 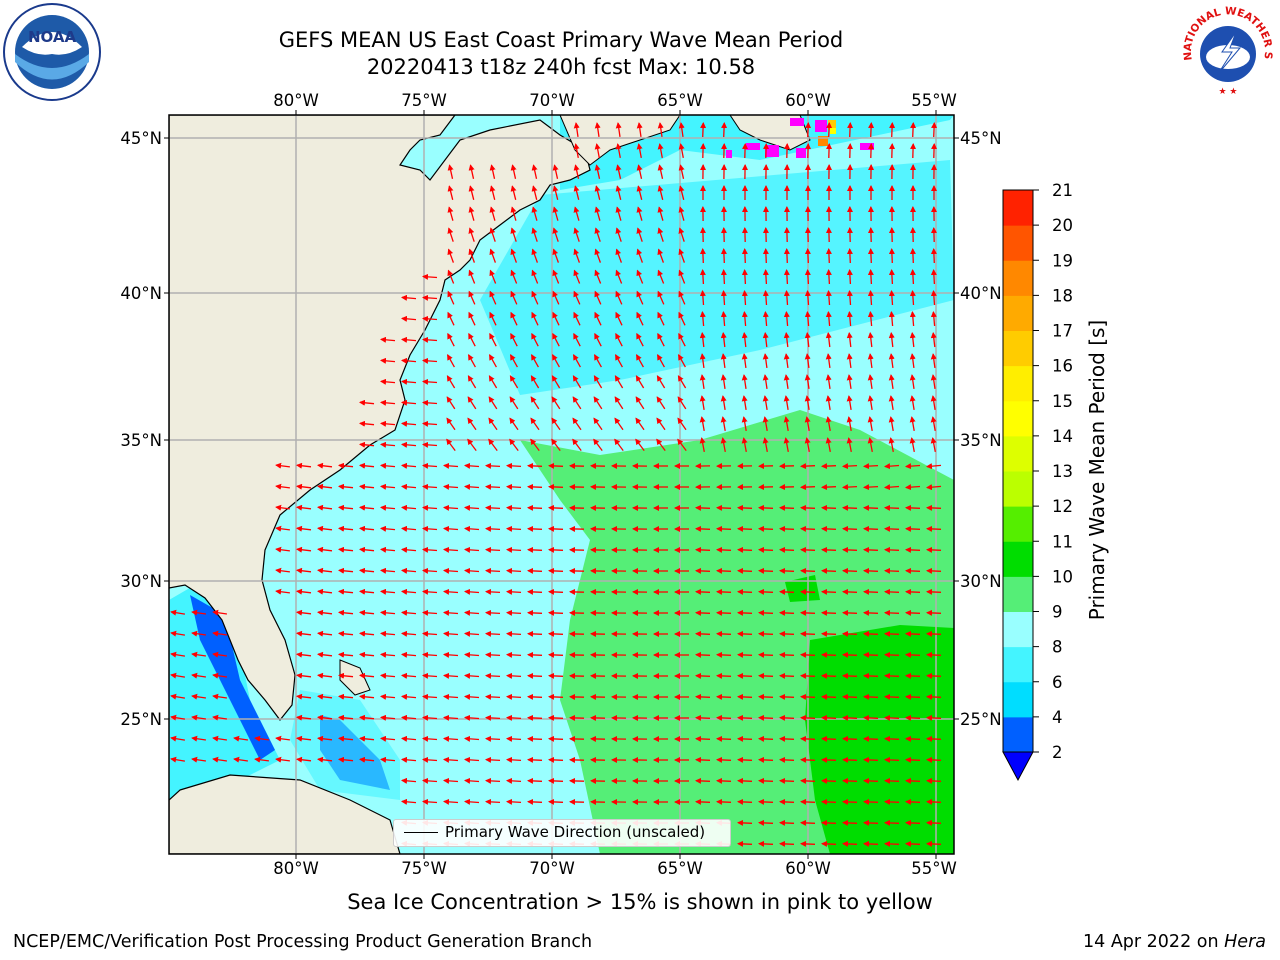 I want to click on lon-label-bottom: 65°W, so click(x=680, y=868).